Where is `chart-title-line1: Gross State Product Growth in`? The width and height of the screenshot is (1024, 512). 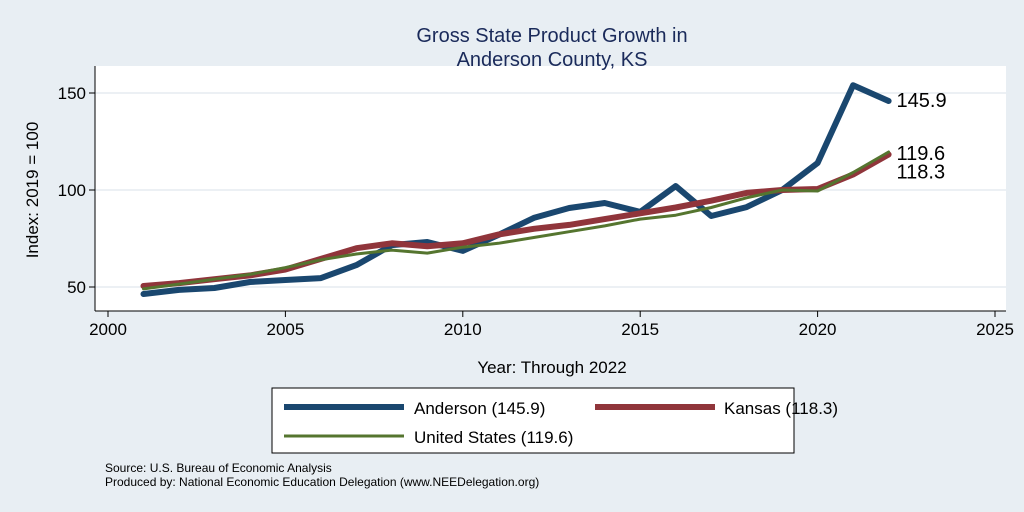 chart-title-line1: Gross State Product Growth in is located at coordinates (551, 36).